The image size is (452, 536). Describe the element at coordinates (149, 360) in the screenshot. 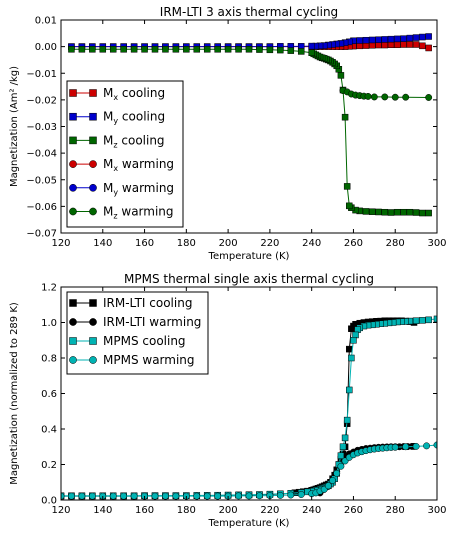

I see `legend-label: MPMS warming` at that location.